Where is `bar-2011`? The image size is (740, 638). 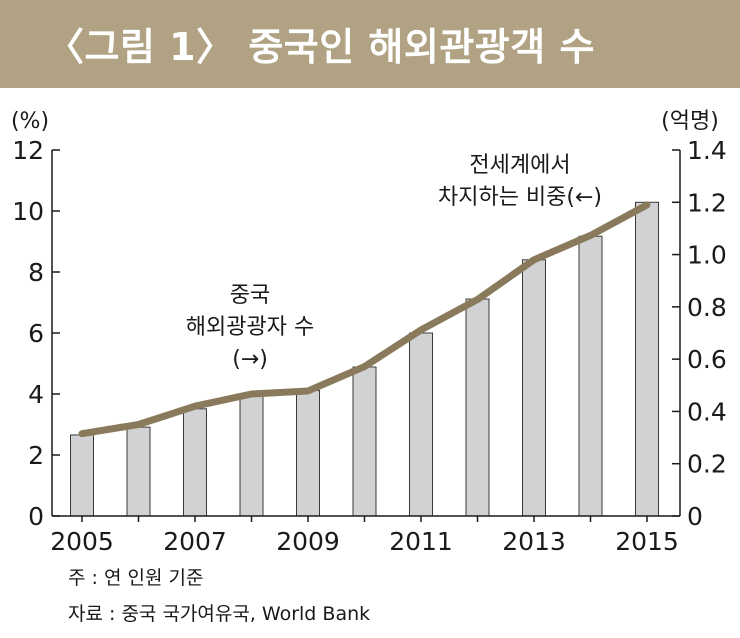 bar-2011 is located at coordinates (421, 424).